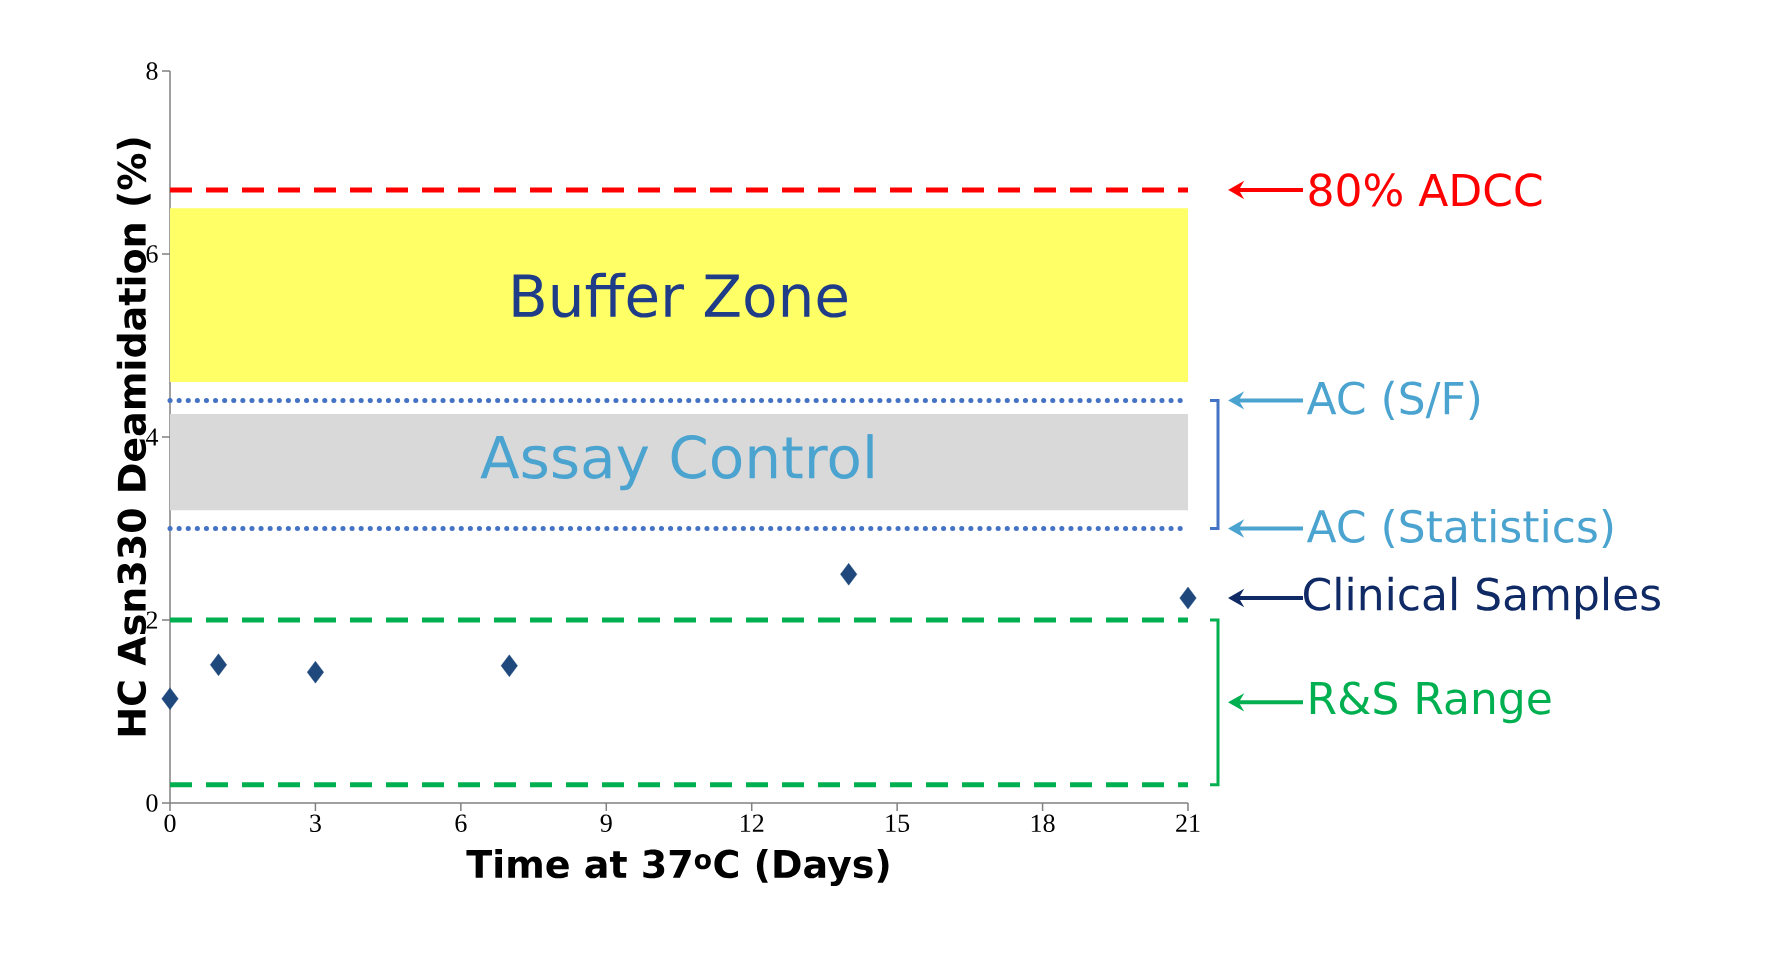  Describe the element at coordinates (170, 823) in the screenshot. I see `x-tick-label: 0` at that location.